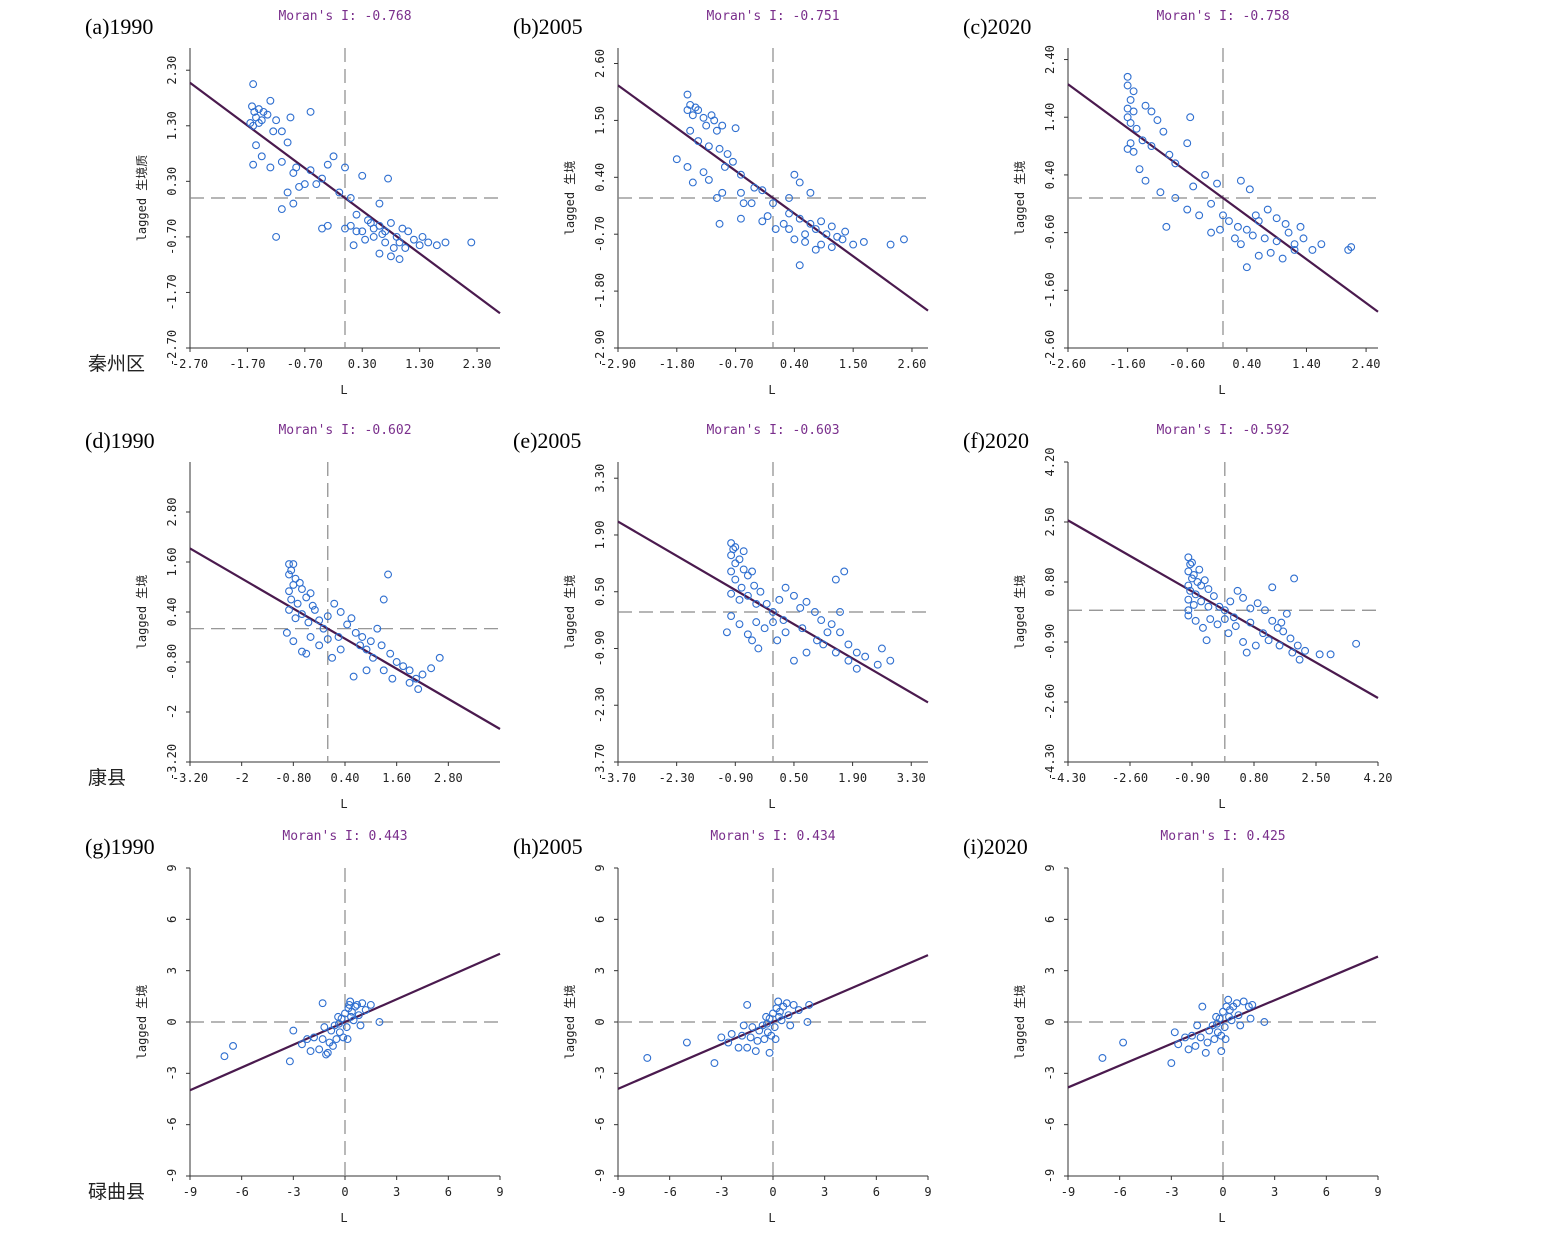  Describe the element at coordinates (1050, 59) in the screenshot. I see `y-tick-label: 2.40` at that location.